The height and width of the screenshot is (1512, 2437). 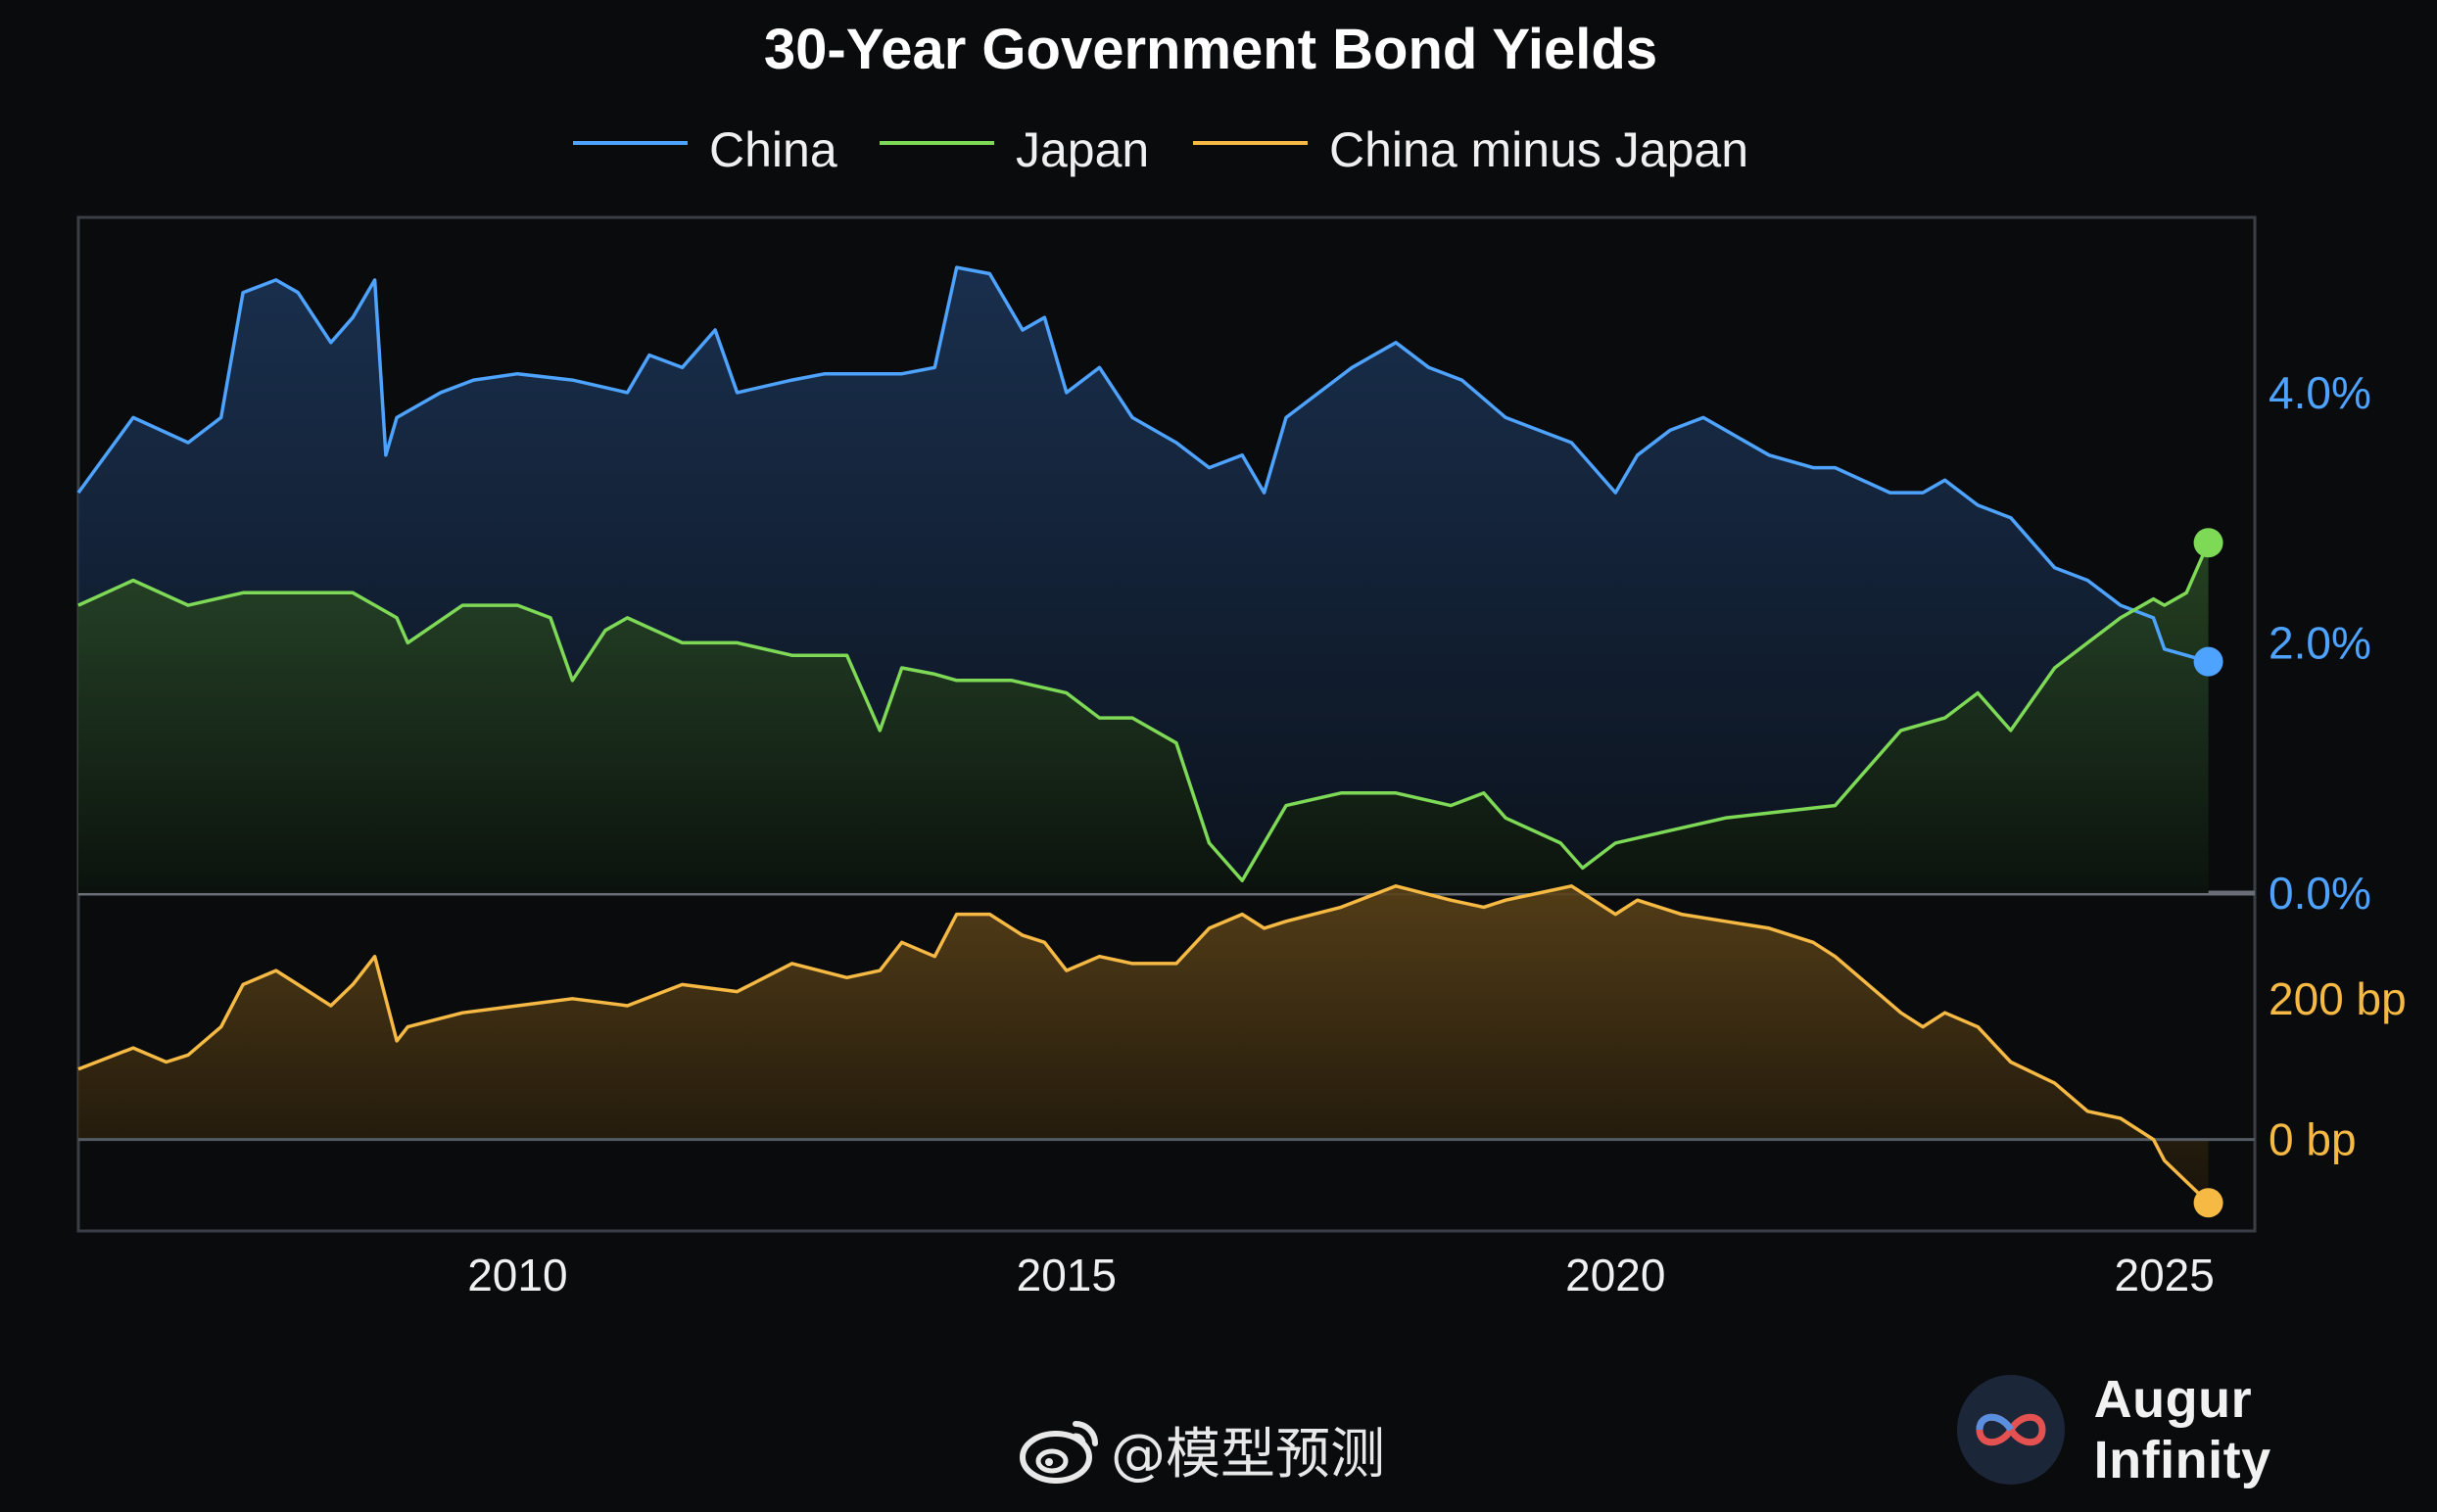 I want to click on y-tick-0bp: 0 bp, so click(x=2313, y=1139).